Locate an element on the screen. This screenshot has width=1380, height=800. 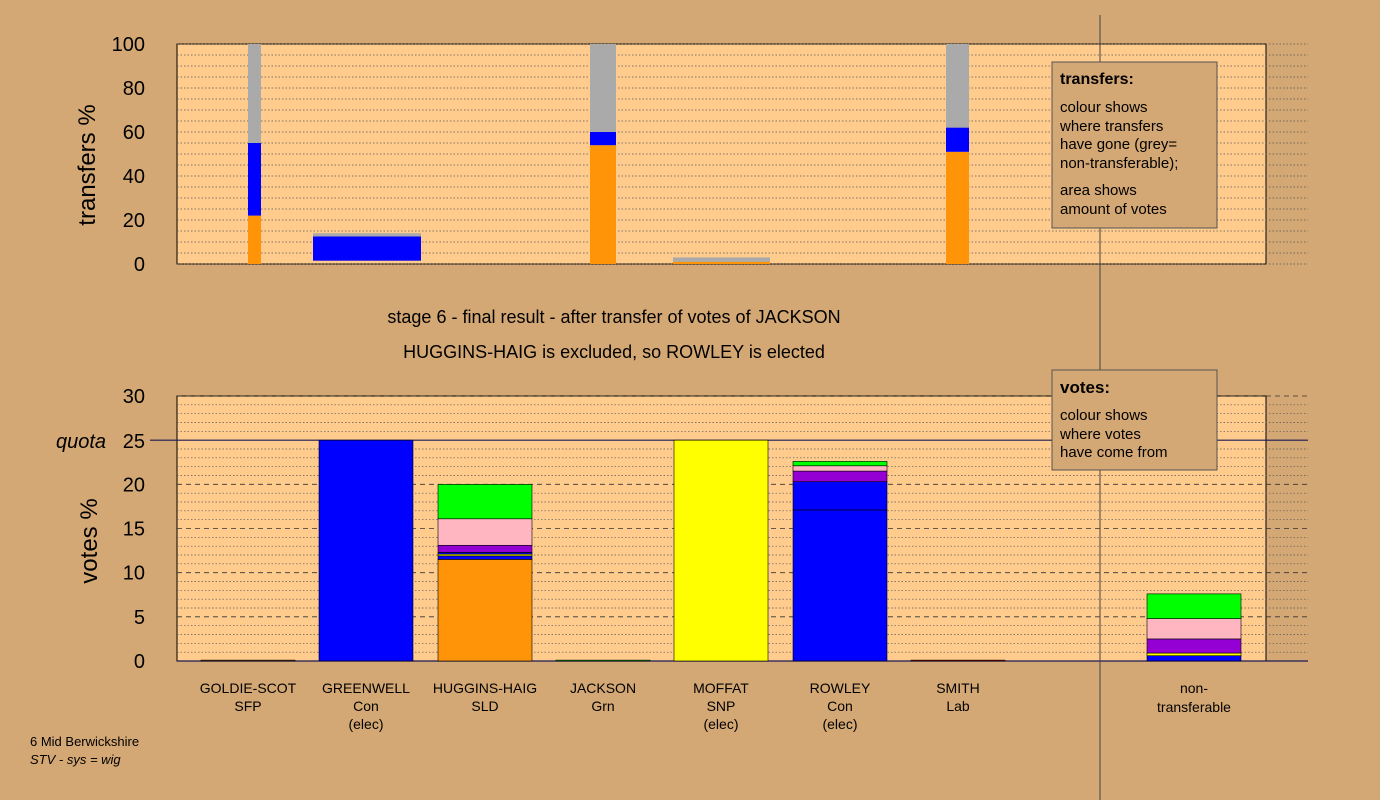
transfers-bars is located at coordinates (608, 154).